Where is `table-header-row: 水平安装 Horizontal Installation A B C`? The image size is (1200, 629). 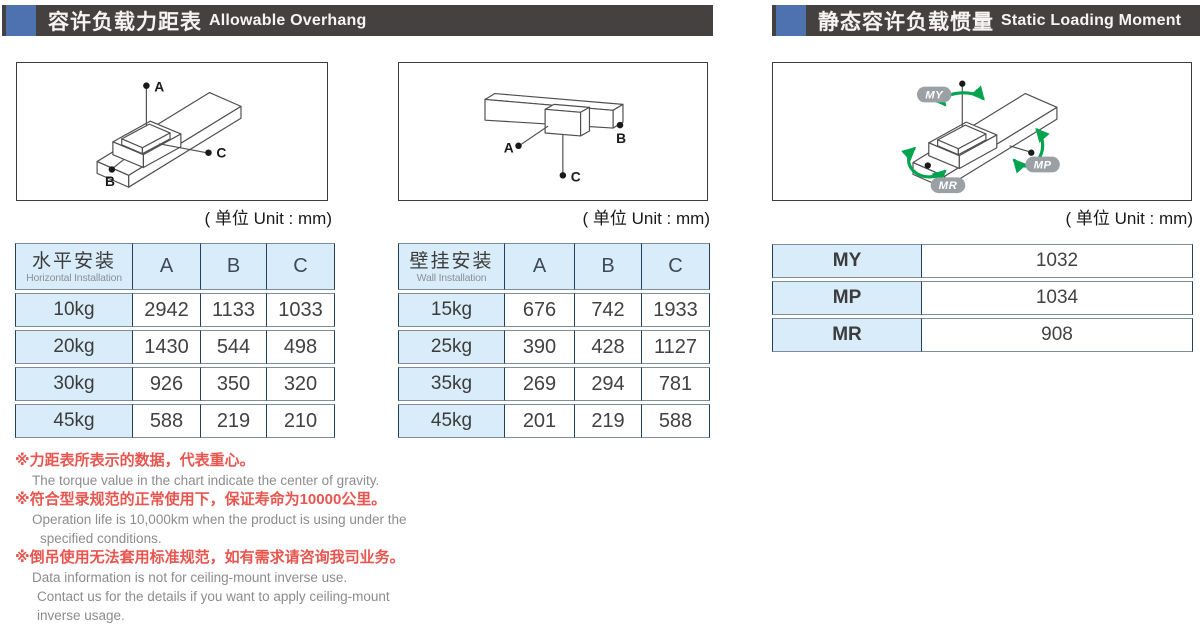 table-header-row: 水平安装 Horizontal Installation A B C is located at coordinates (175, 266).